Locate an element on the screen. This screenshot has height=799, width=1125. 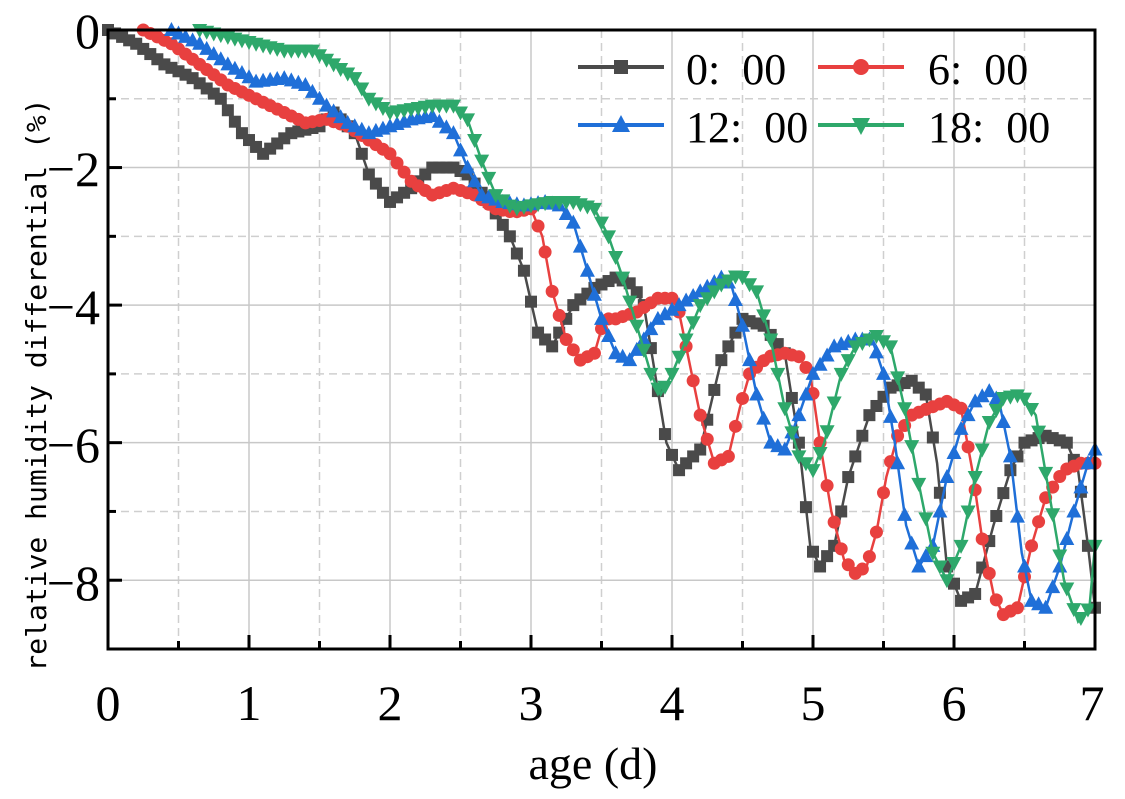
y-axis-title: relative humidity differential (%) is located at coordinates (36, 384).